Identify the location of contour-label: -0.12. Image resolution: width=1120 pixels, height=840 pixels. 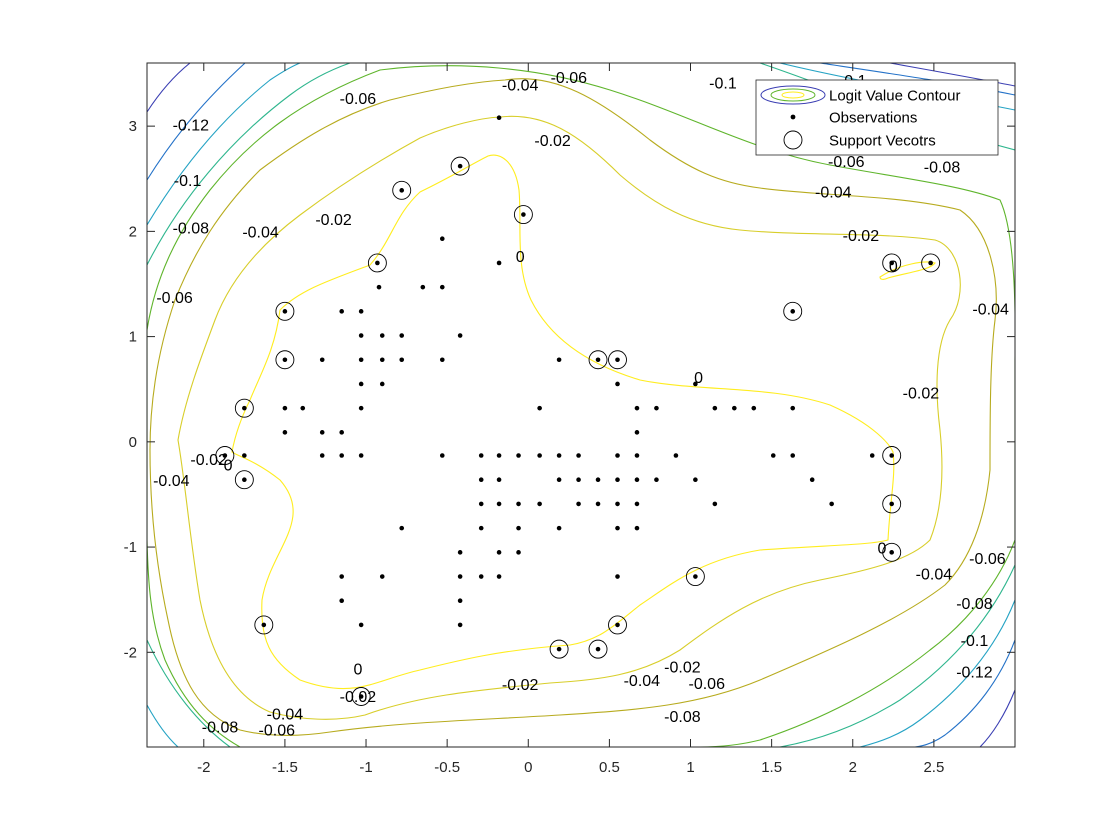
(974, 673).